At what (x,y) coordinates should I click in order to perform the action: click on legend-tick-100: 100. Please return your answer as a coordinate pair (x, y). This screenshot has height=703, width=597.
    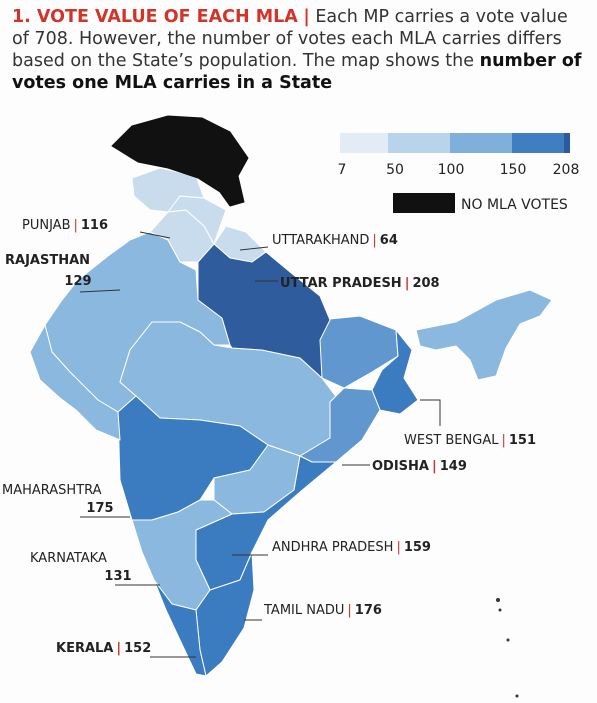
    Looking at the image, I should click on (451, 170).